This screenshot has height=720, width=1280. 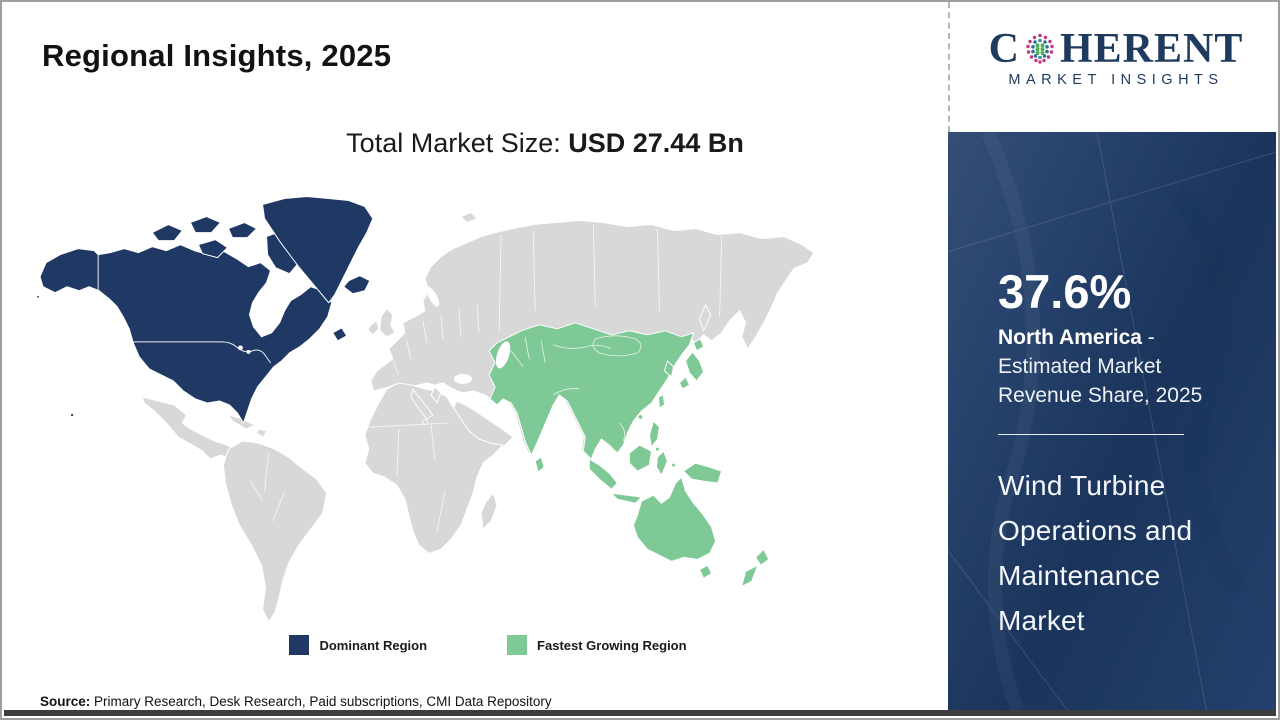 What do you see at coordinates (656, 143) in the screenshot?
I see `total-market-size-value: USD 27.44 Bn` at bounding box center [656, 143].